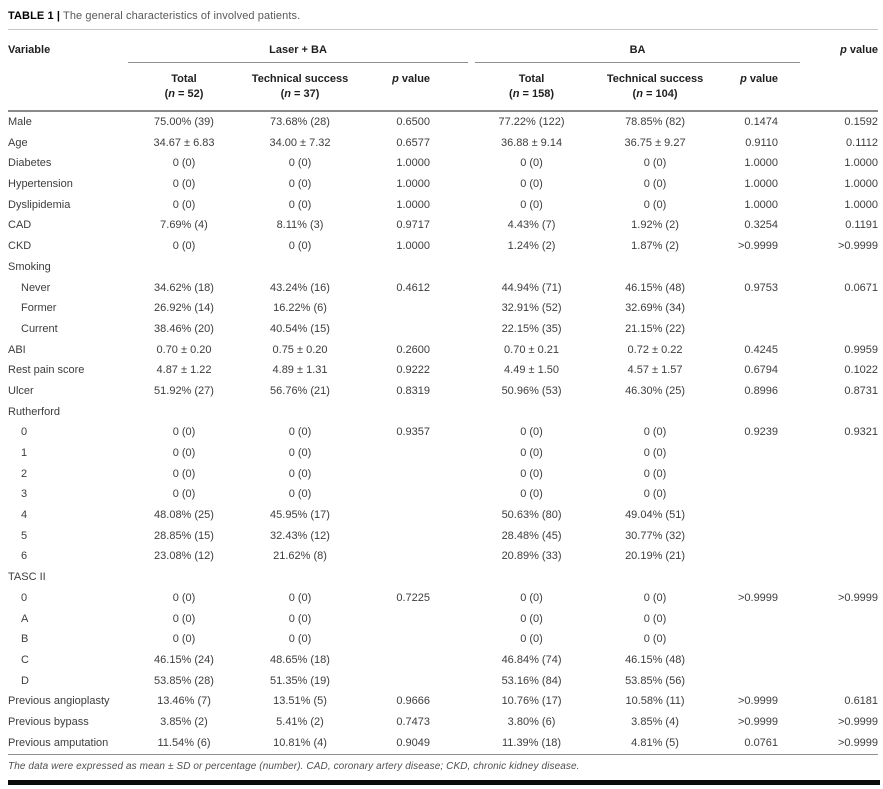 The height and width of the screenshot is (789, 883). What do you see at coordinates (39, 204) in the screenshot?
I see `row-label: Dyslipidemia` at bounding box center [39, 204].